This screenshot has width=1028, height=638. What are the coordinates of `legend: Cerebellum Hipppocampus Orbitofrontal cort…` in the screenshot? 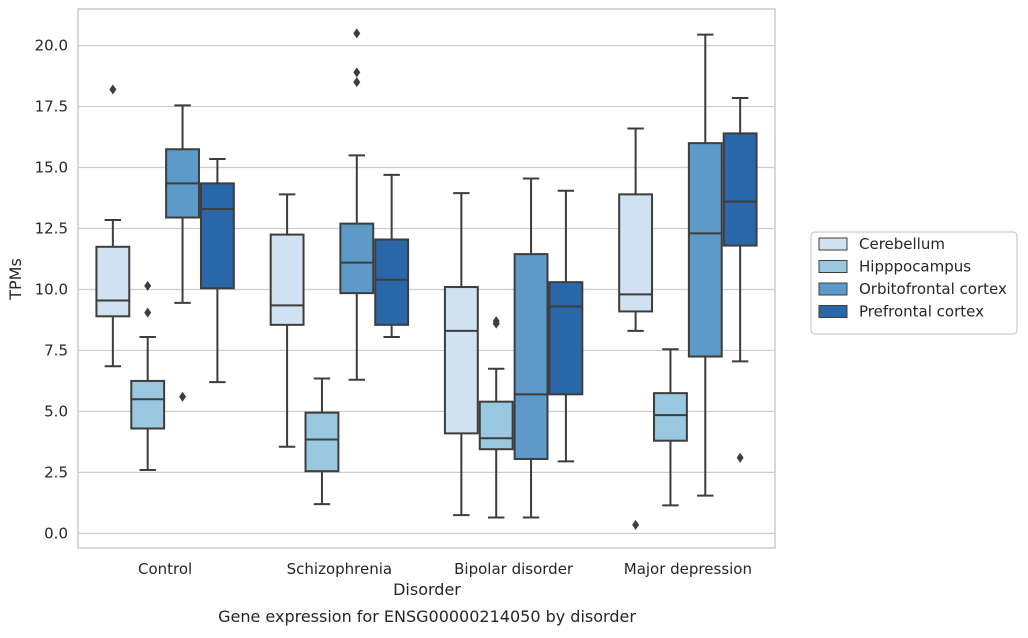 It's located at (914, 283).